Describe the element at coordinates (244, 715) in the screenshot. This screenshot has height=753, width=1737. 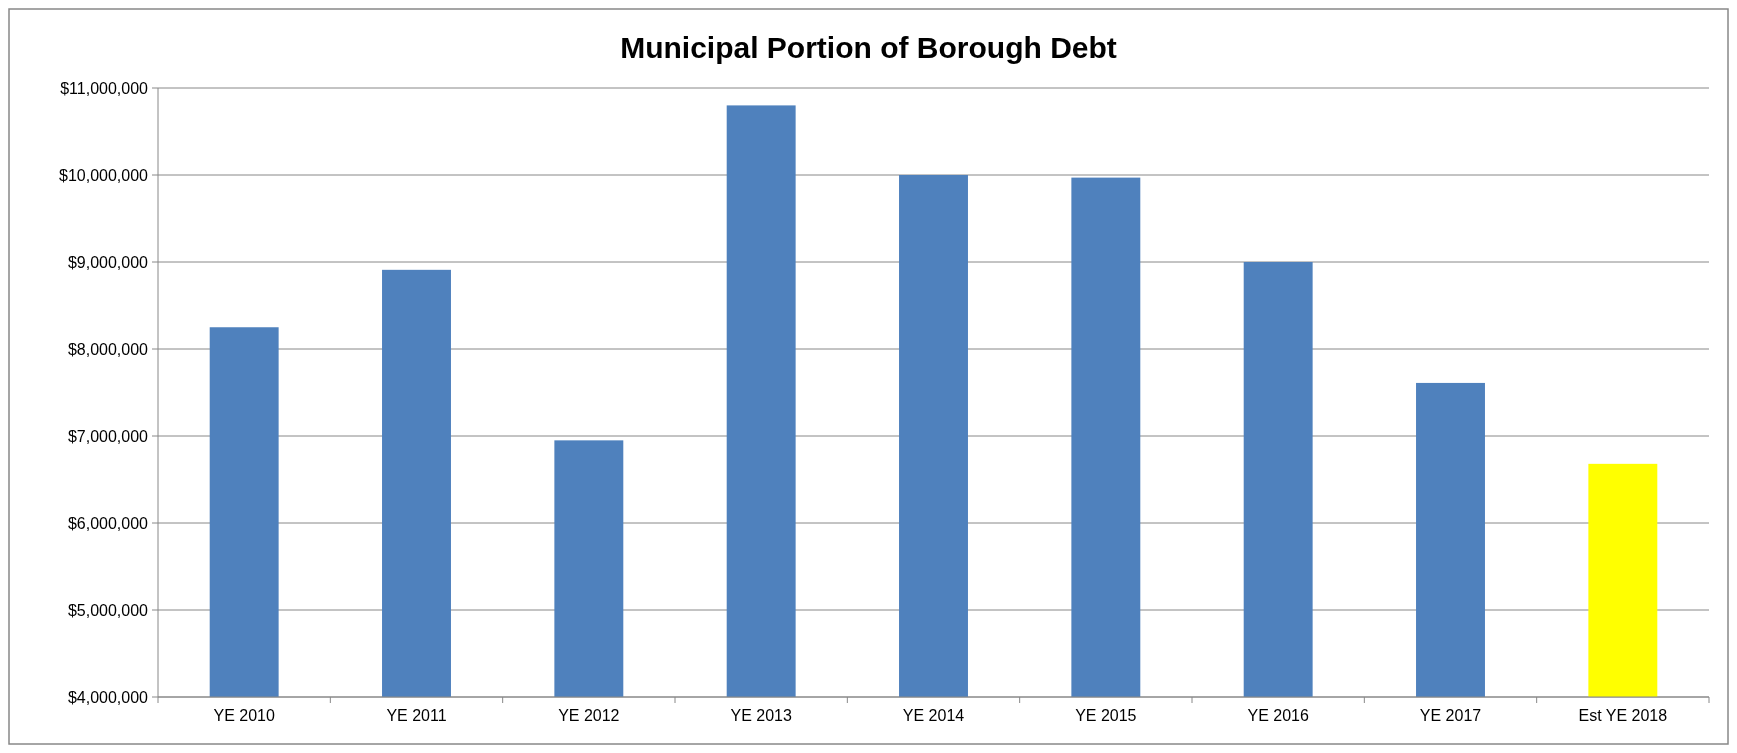
I see `x-tick-label: YE 2010` at that location.